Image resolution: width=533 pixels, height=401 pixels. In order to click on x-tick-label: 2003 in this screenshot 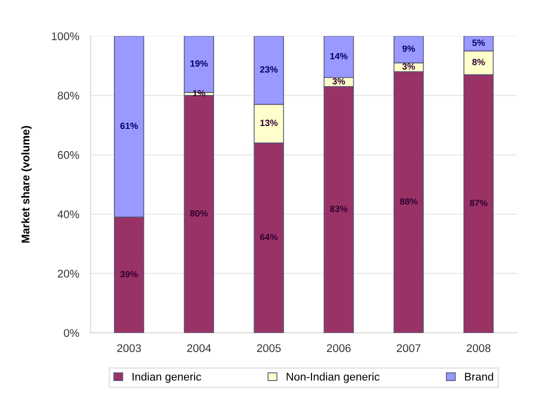, I will do `click(129, 348)`.